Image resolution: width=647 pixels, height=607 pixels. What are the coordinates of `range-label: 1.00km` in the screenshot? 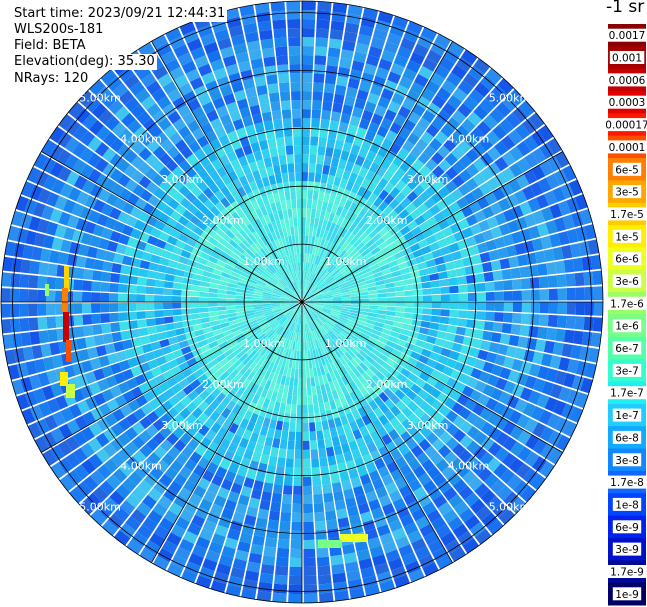 It's located at (346, 343).